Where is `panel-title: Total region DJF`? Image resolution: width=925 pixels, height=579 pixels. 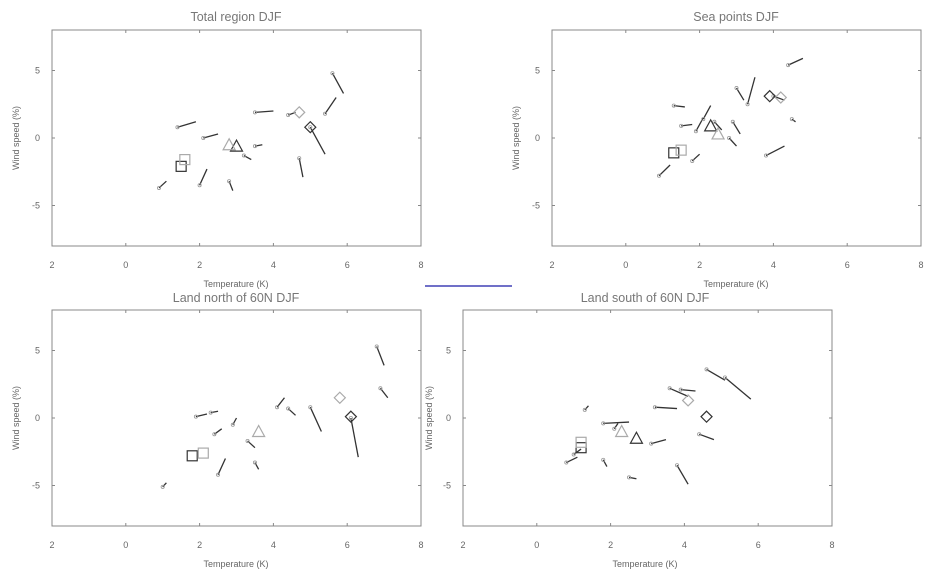
panel-title: Total region DJF is located at coordinates (235, 17).